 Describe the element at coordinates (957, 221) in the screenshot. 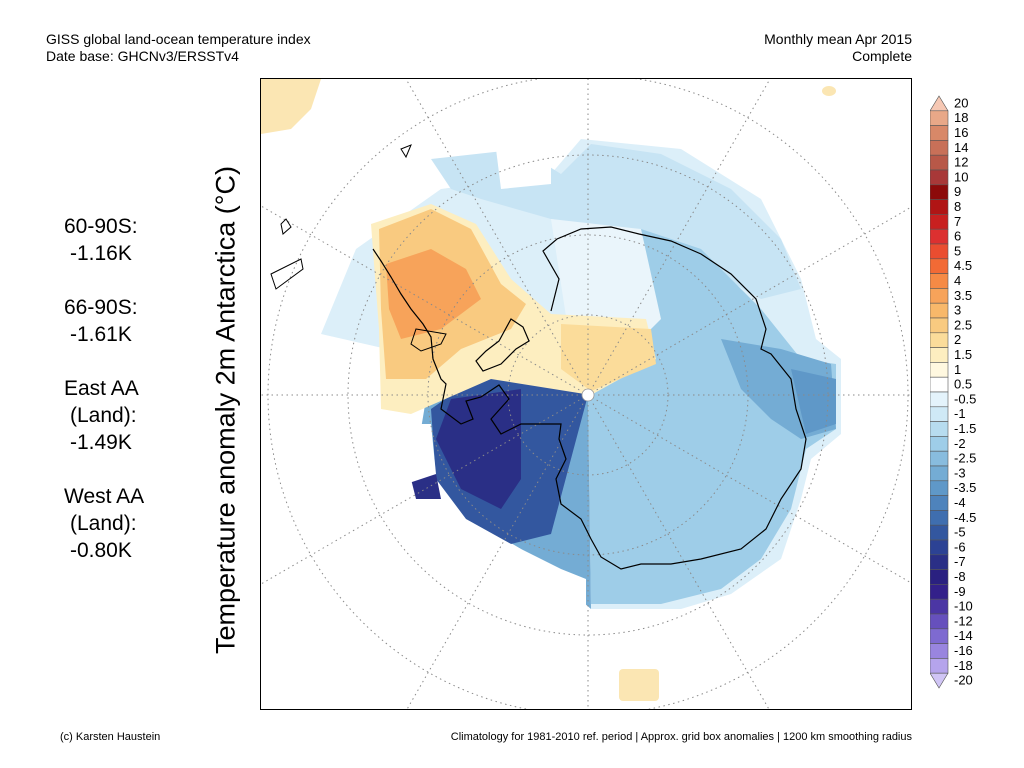

I see `colorbar-label: 7` at that location.